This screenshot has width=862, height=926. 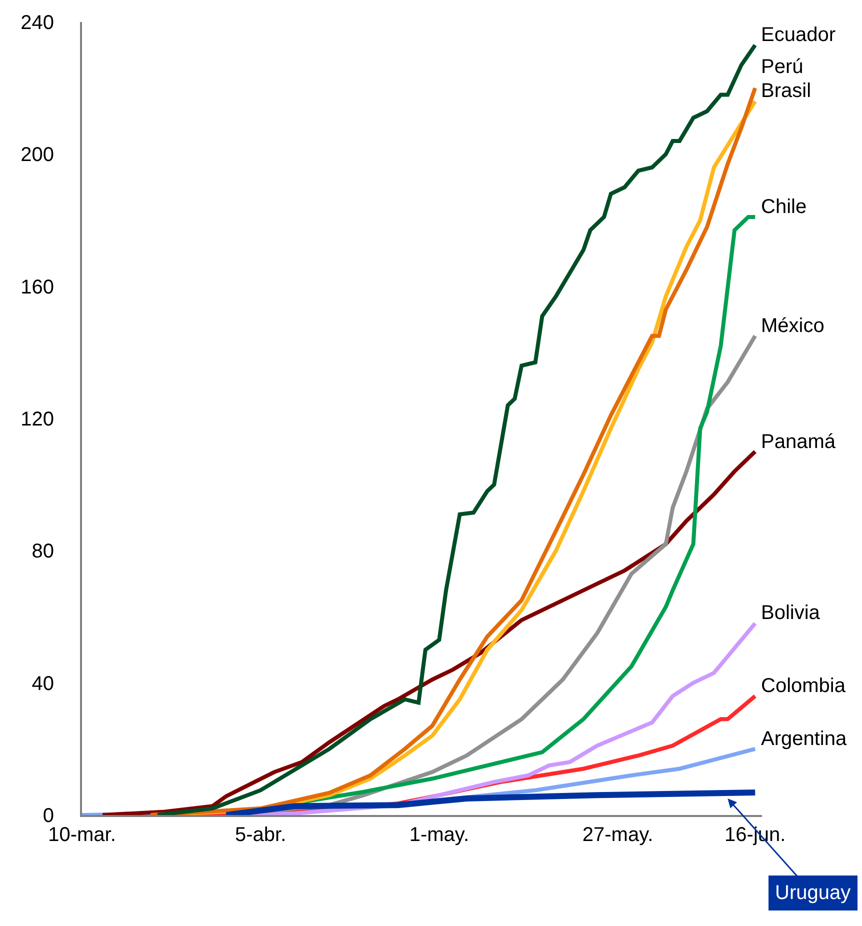 I want to click on y-tick-label: 40, so click(x=43, y=683).